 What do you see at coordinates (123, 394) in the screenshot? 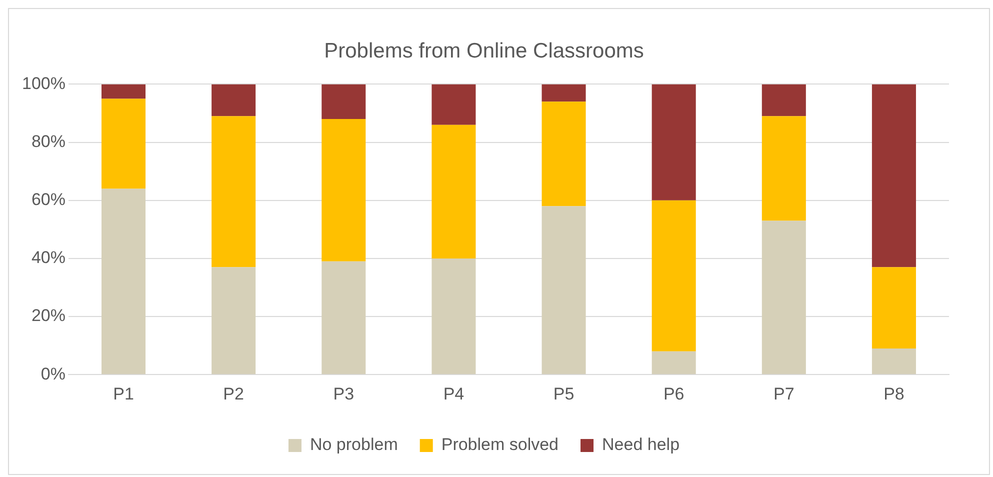
I see `x-tick-label: P1` at bounding box center [123, 394].